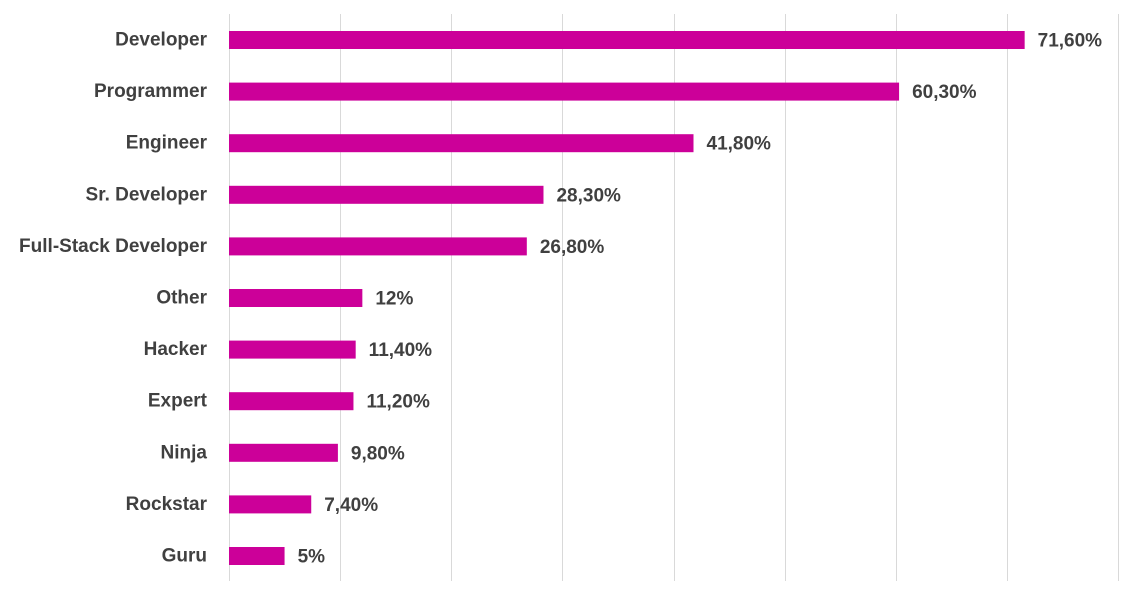 This screenshot has width=1141, height=601. I want to click on data-label: 11,20%, so click(397, 402).